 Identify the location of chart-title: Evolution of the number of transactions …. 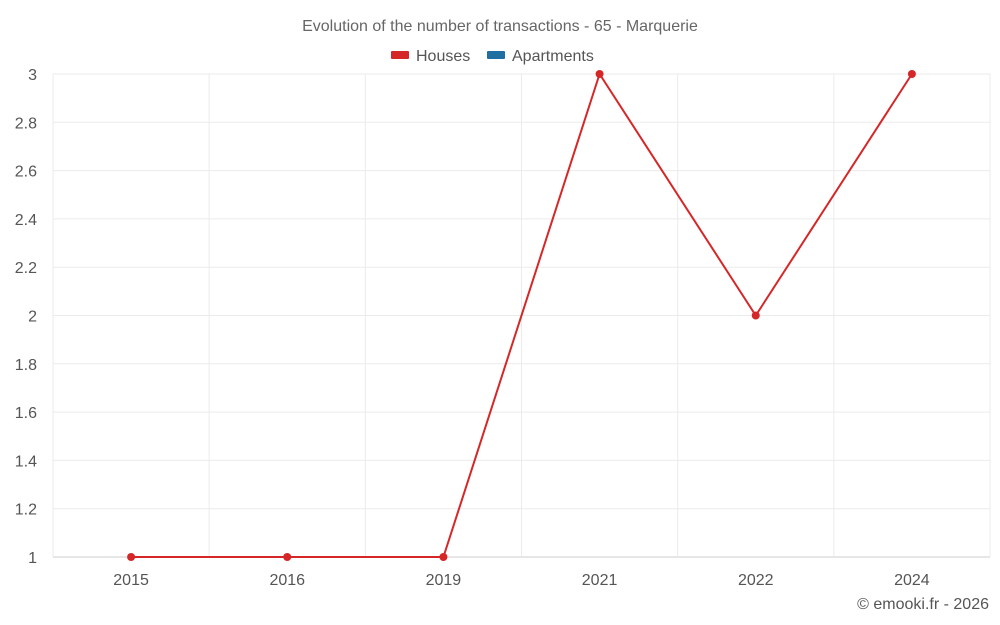
(500, 26).